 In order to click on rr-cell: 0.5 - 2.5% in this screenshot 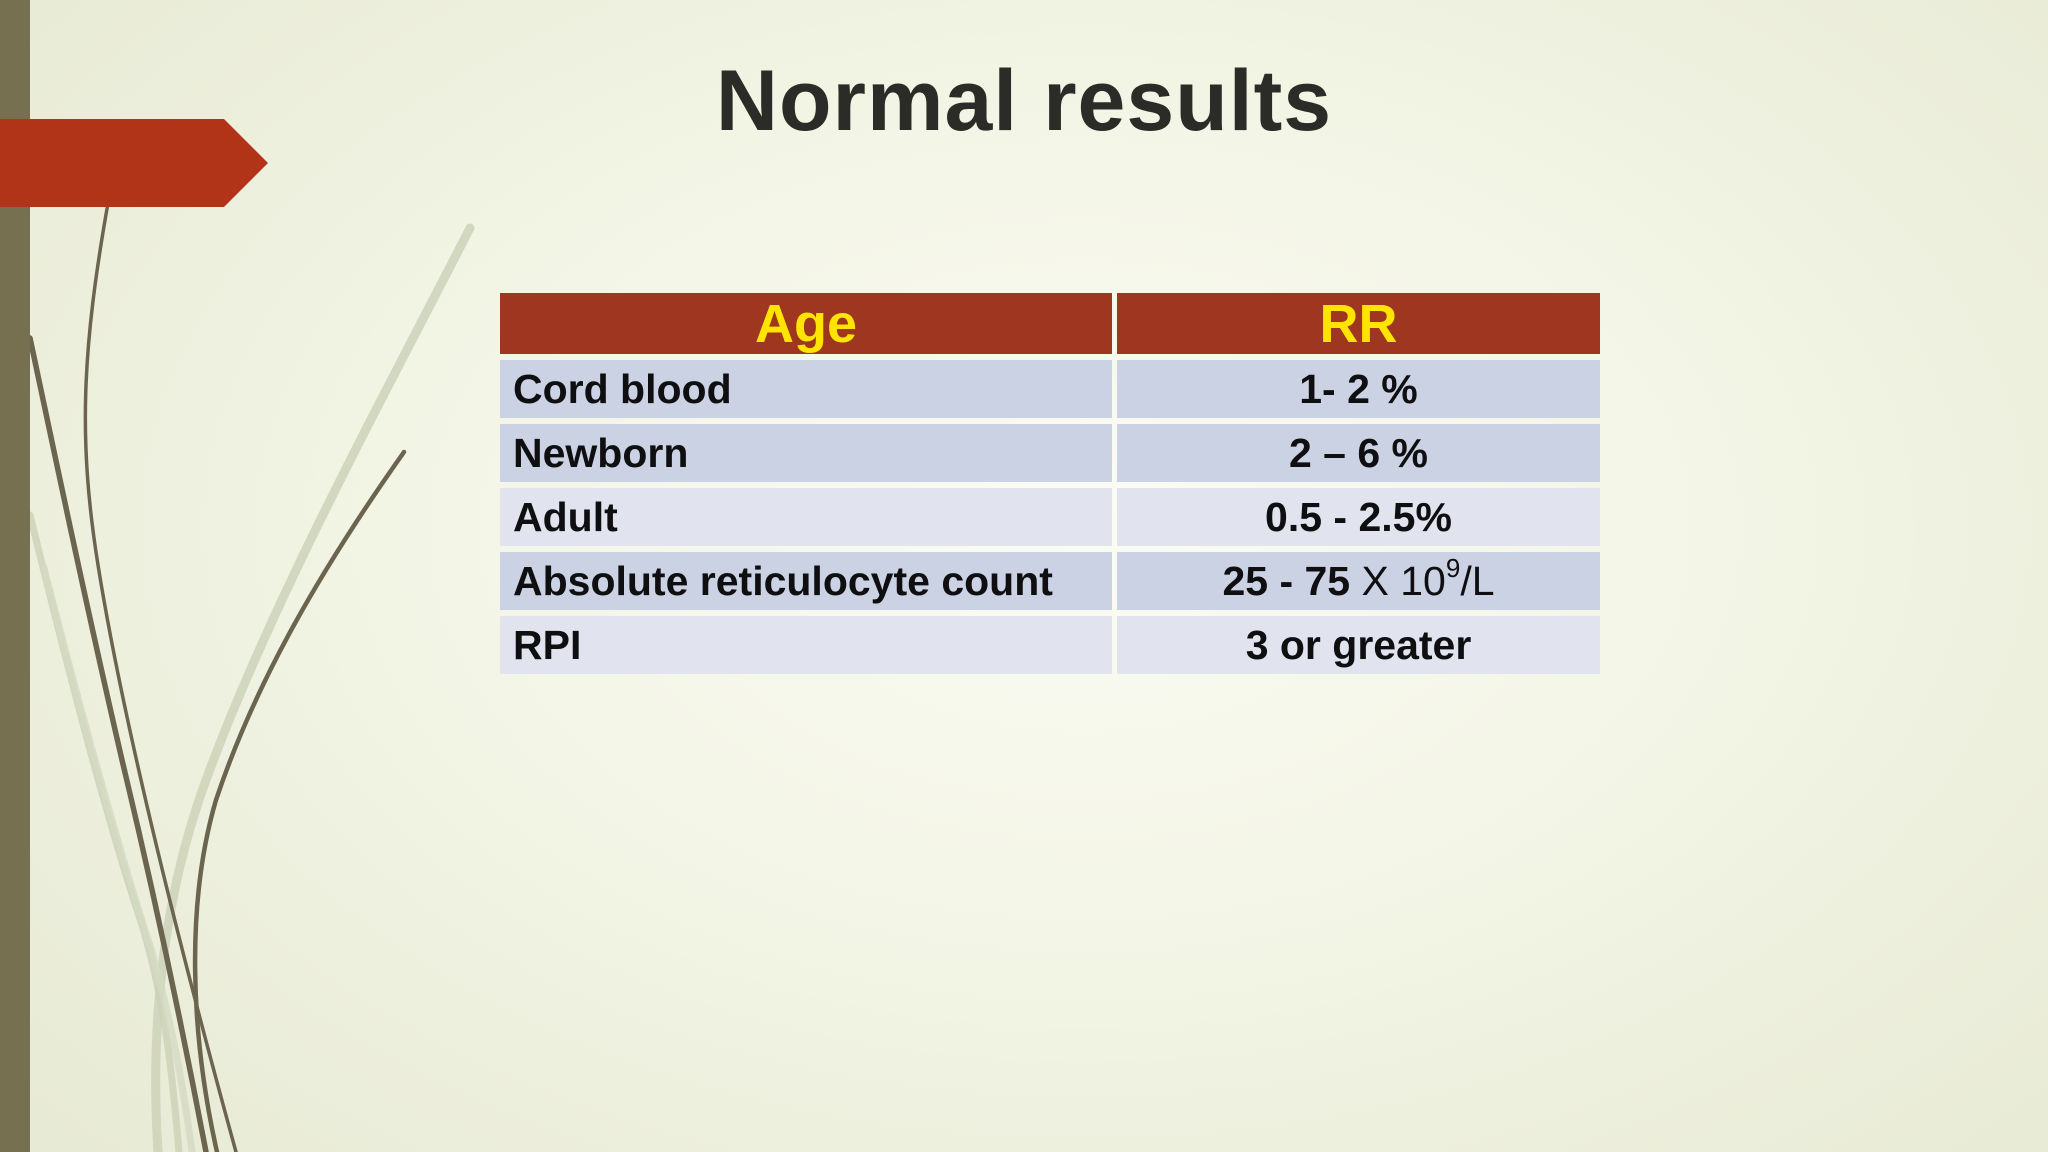, I will do `click(1358, 517)`.